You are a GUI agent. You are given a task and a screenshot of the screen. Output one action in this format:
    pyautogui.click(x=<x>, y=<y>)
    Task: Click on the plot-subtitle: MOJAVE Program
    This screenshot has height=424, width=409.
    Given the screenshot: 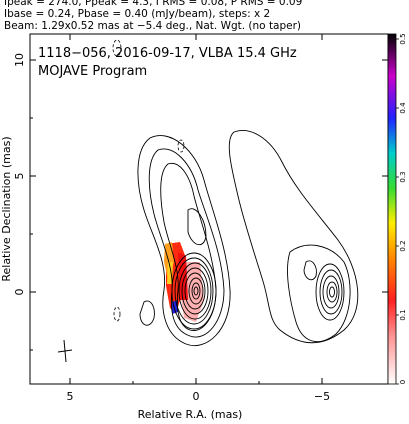 What is the action you would take?
    pyautogui.click(x=92, y=71)
    